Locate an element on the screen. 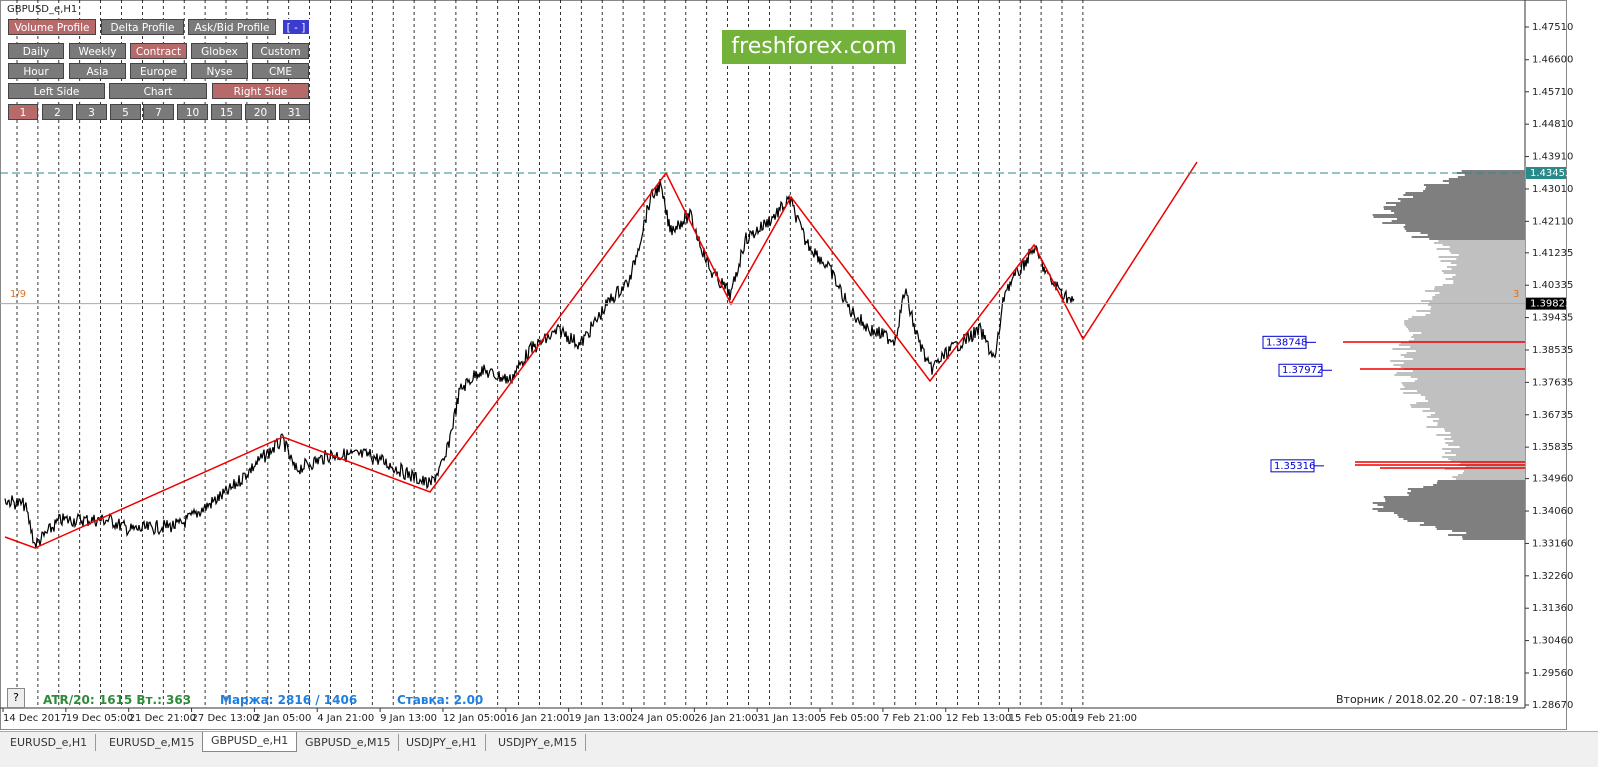  toolbar-button: 31 is located at coordinates (294, 112).